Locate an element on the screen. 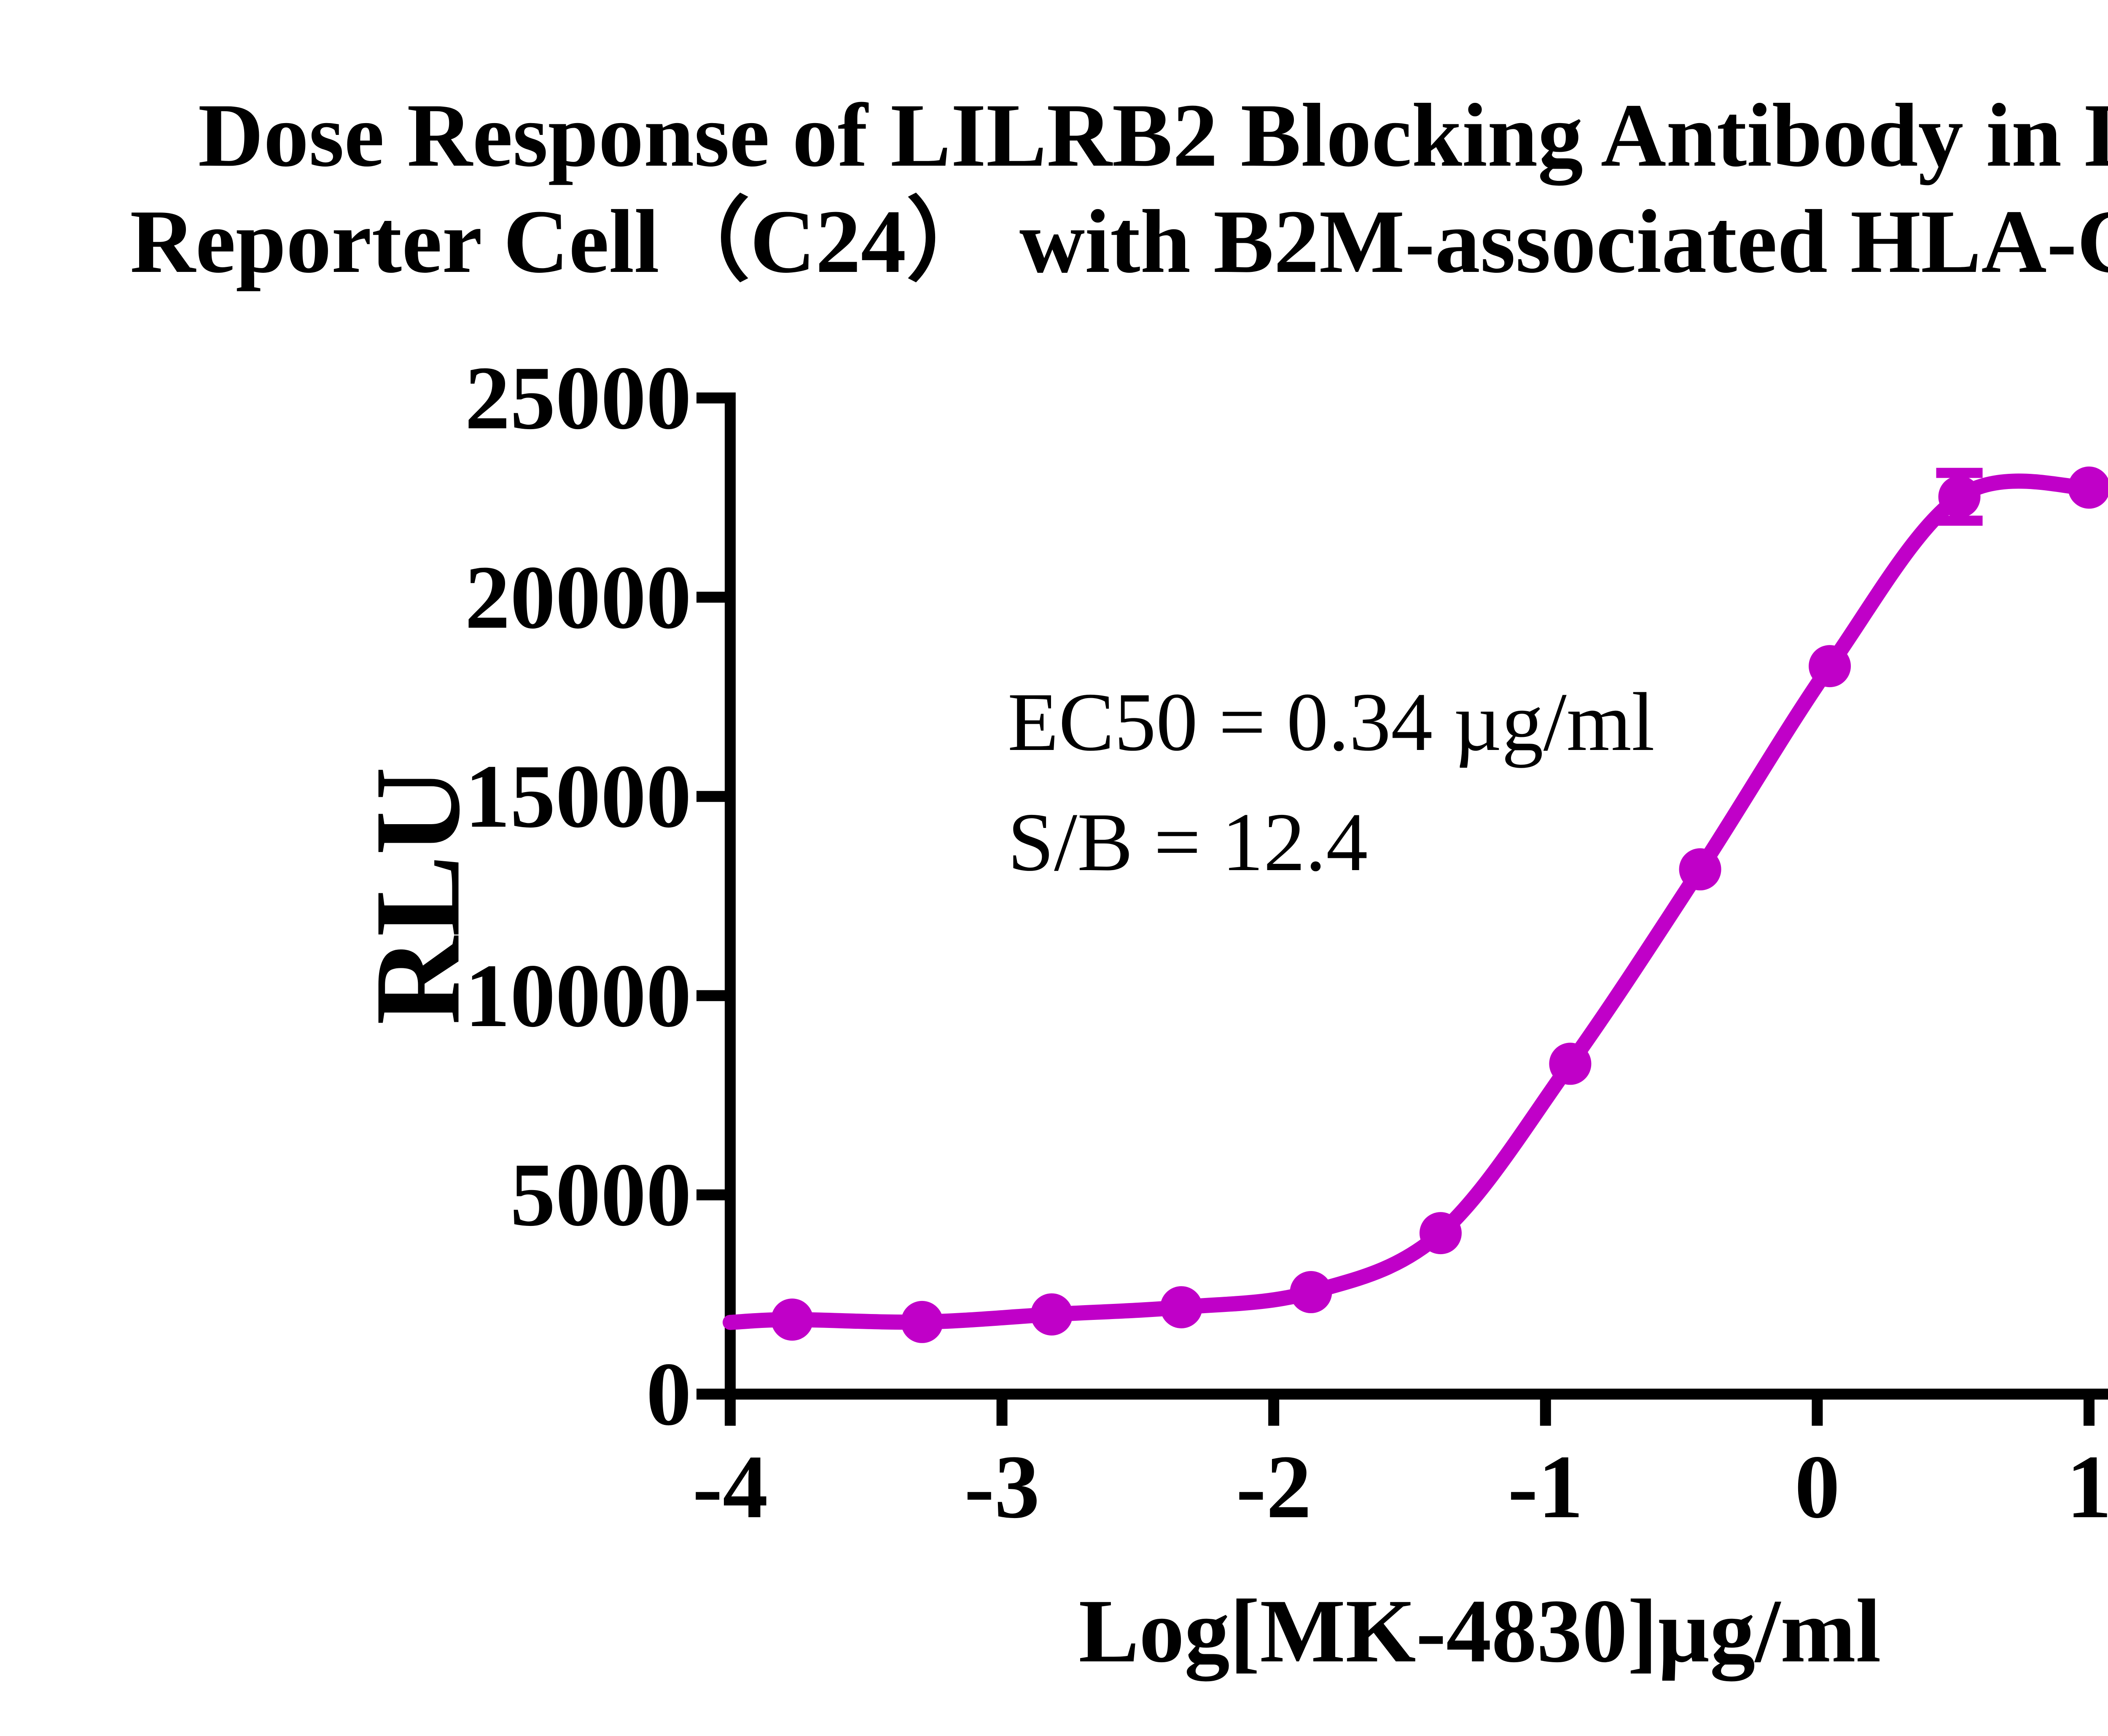 The width and height of the screenshot is (2108, 1736). y-tick-label: 25000 is located at coordinates (578, 397).